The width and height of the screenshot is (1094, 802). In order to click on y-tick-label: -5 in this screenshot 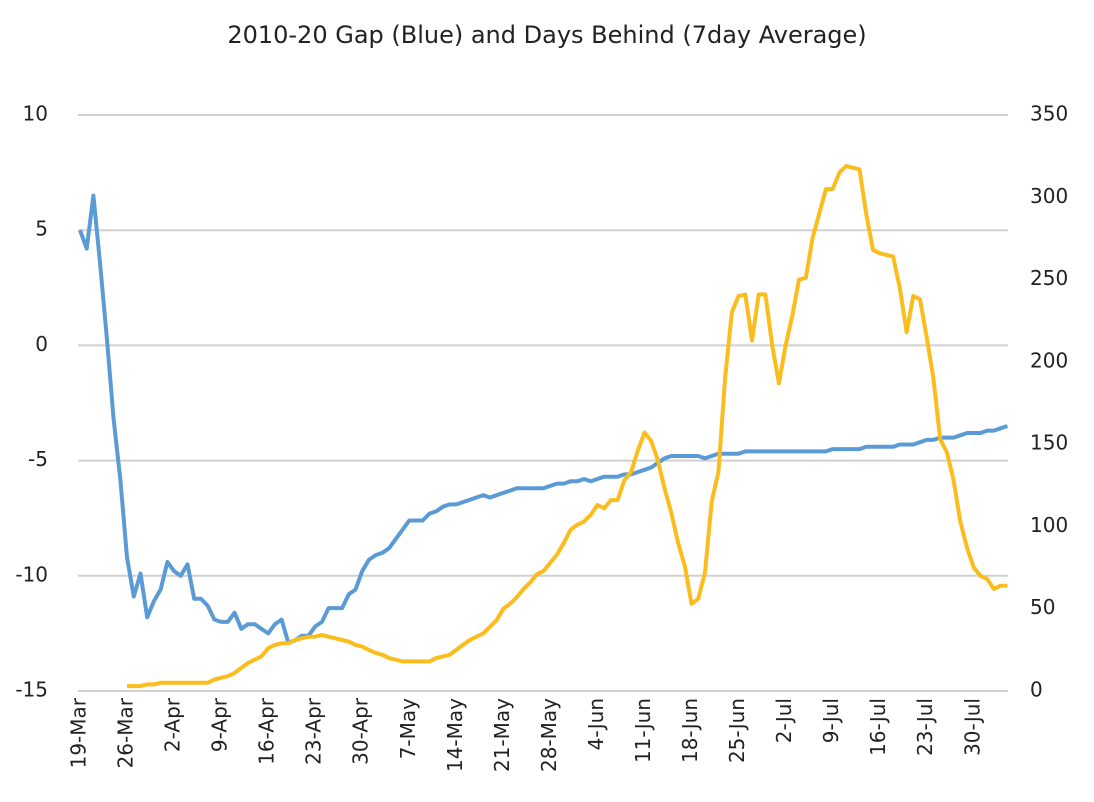, I will do `click(38, 459)`.